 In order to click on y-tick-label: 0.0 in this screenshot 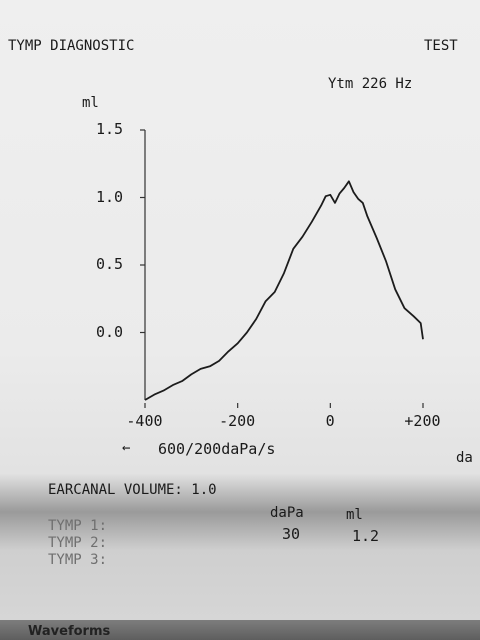, I will do `click(110, 331)`.